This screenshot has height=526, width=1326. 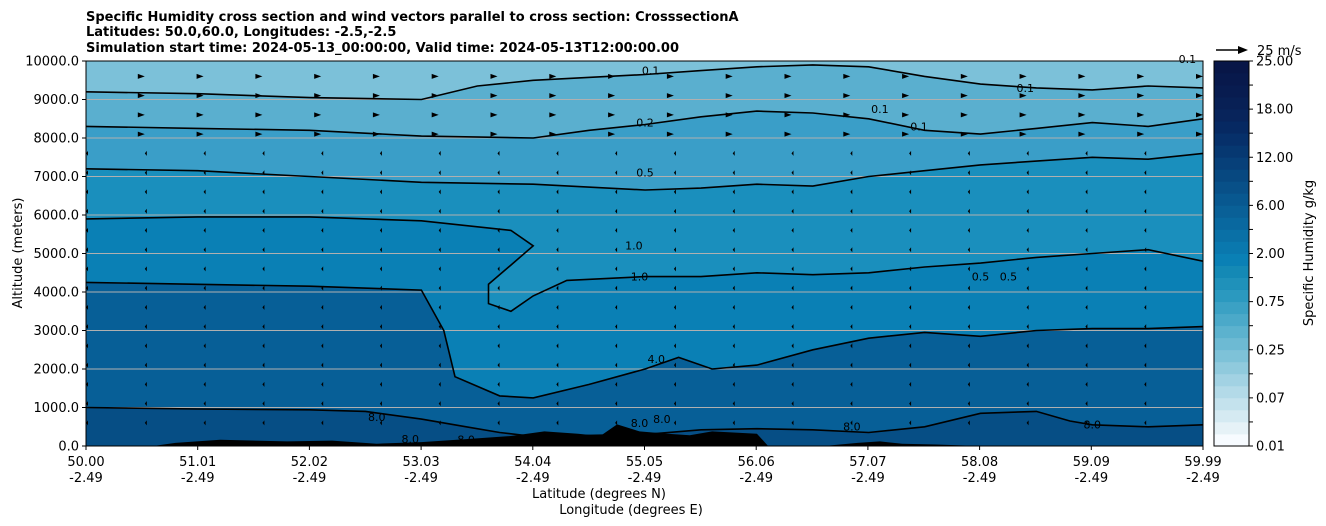 I want to click on contour-label: 0.5, so click(x=1009, y=276).